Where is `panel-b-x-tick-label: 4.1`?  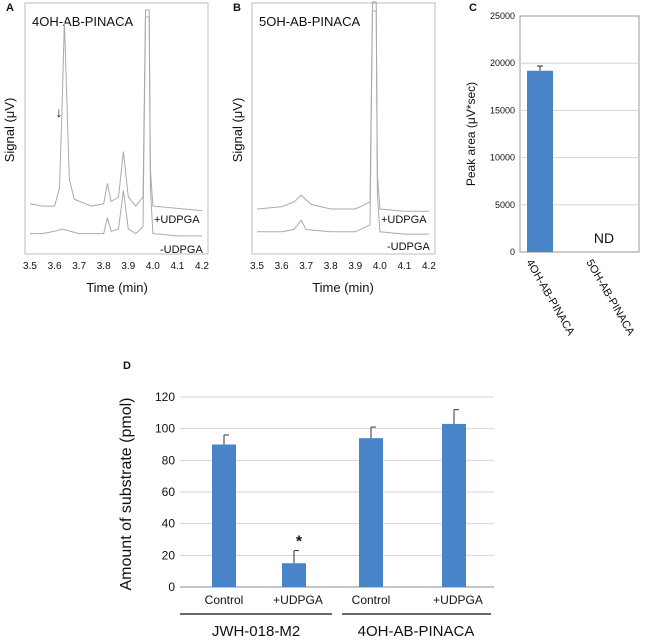
panel-b-x-tick-label: 4.1 is located at coordinates (404, 266).